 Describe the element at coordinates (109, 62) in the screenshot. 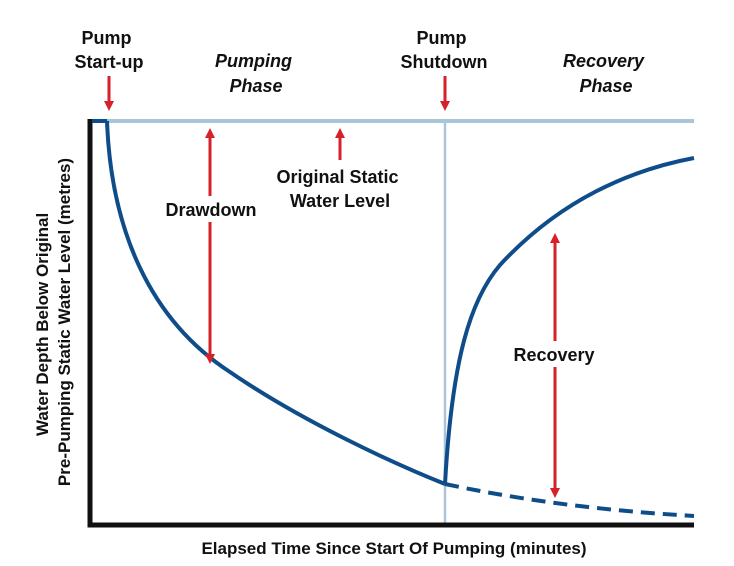

I see `pump-startup-line2: Start-up` at that location.